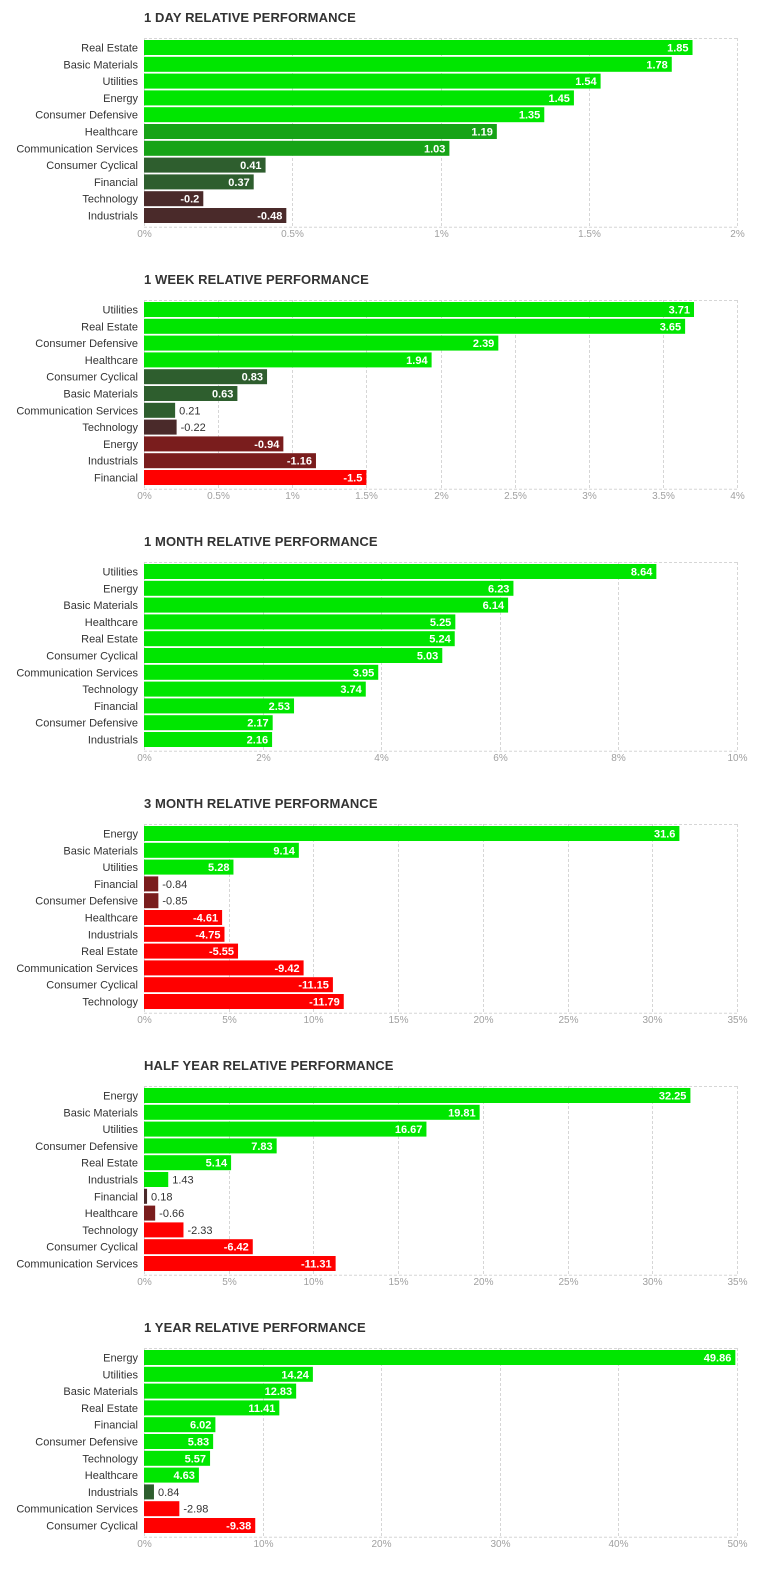  What do you see at coordinates (250, 17) in the screenshot?
I see `chart-title: 1 DAY RELATIVE PERFORMANCE` at bounding box center [250, 17].